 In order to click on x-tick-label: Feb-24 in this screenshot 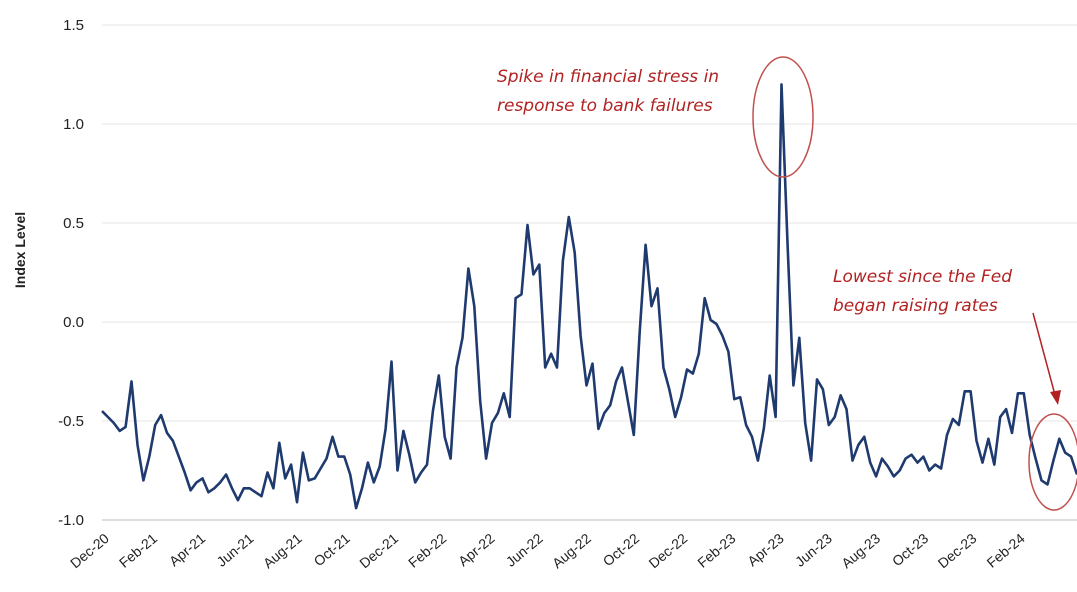, I will do `click(1005, 550)`.